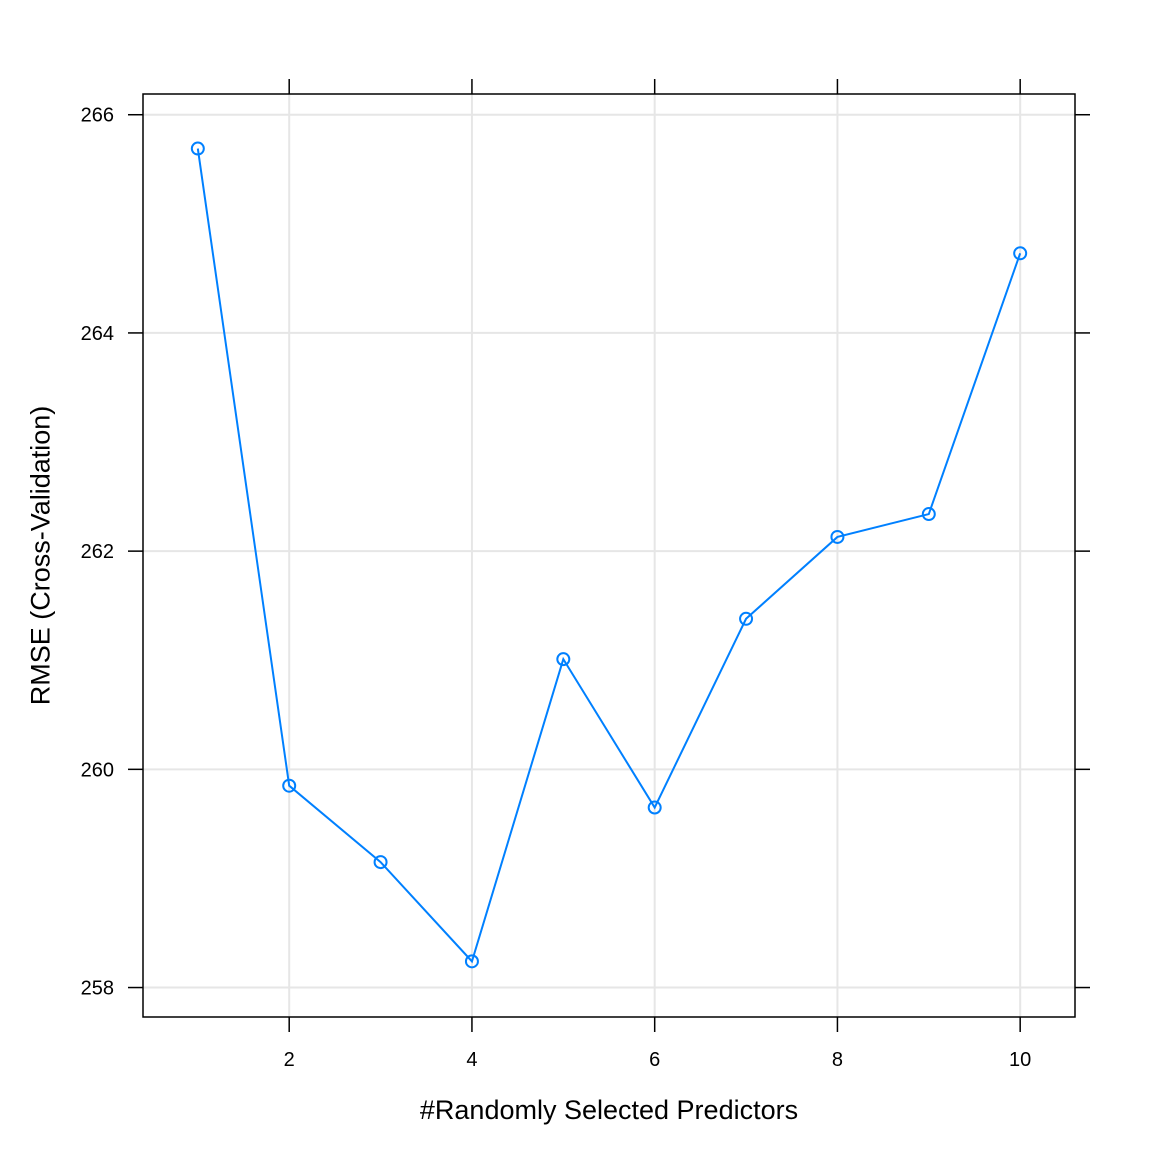  Describe the element at coordinates (97, 770) in the screenshot. I see `y-tick-label: 260` at that location.